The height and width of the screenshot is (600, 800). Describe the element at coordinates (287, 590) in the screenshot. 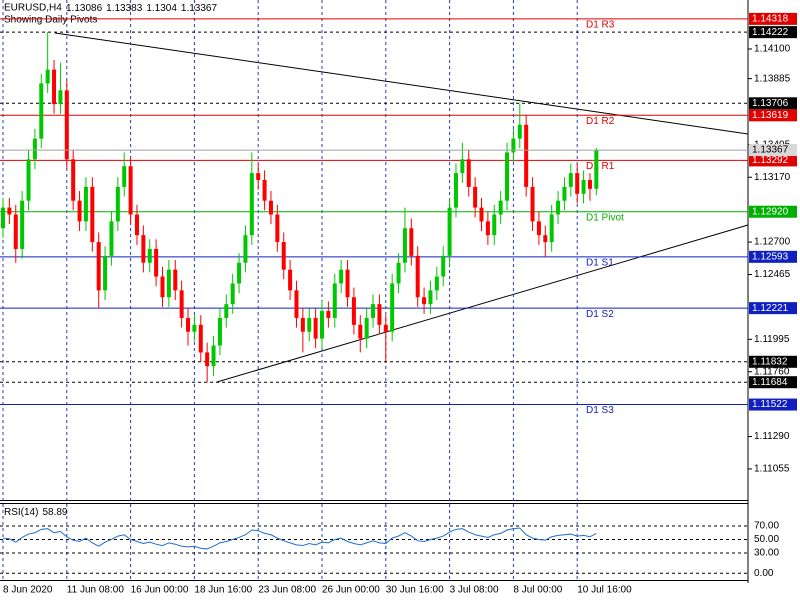

I see `x-tick-label: 23 Jun 08:00` at that location.